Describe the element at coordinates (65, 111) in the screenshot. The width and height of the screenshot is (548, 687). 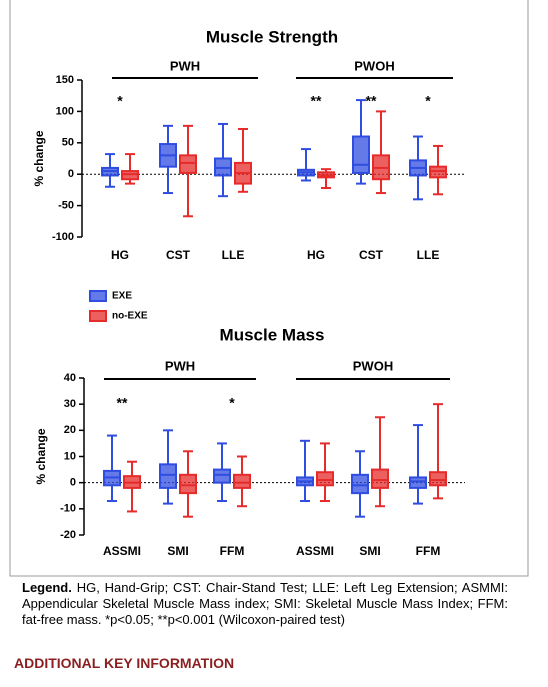
I see `y-tick-label: 100` at that location.